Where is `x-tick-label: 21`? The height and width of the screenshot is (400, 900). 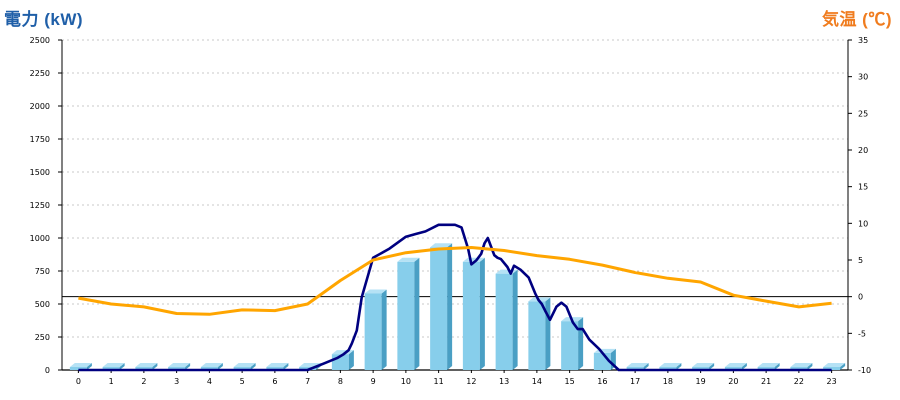 x-tick-label: 21 is located at coordinates (766, 381).